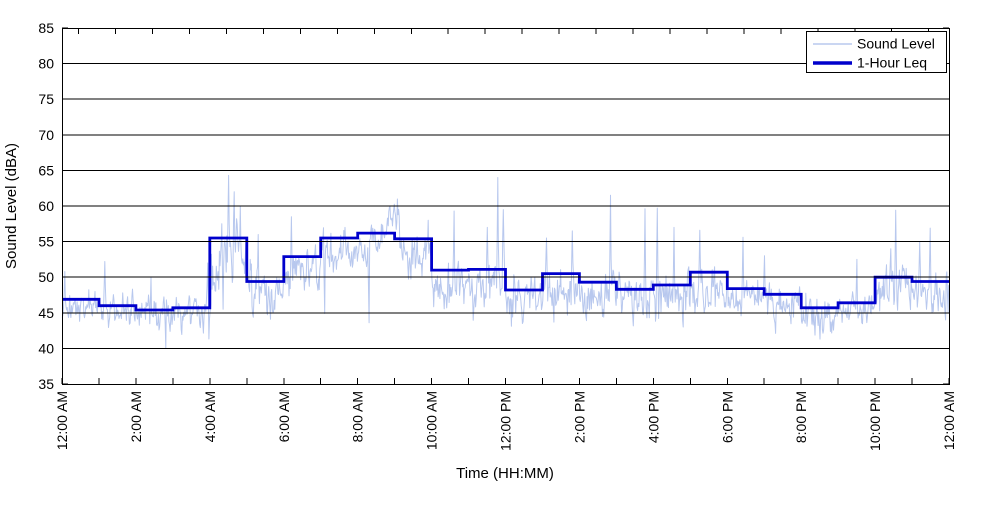  Describe the element at coordinates (432, 420) in the screenshot. I see `x-tick-label: 10:00 AM` at that location.